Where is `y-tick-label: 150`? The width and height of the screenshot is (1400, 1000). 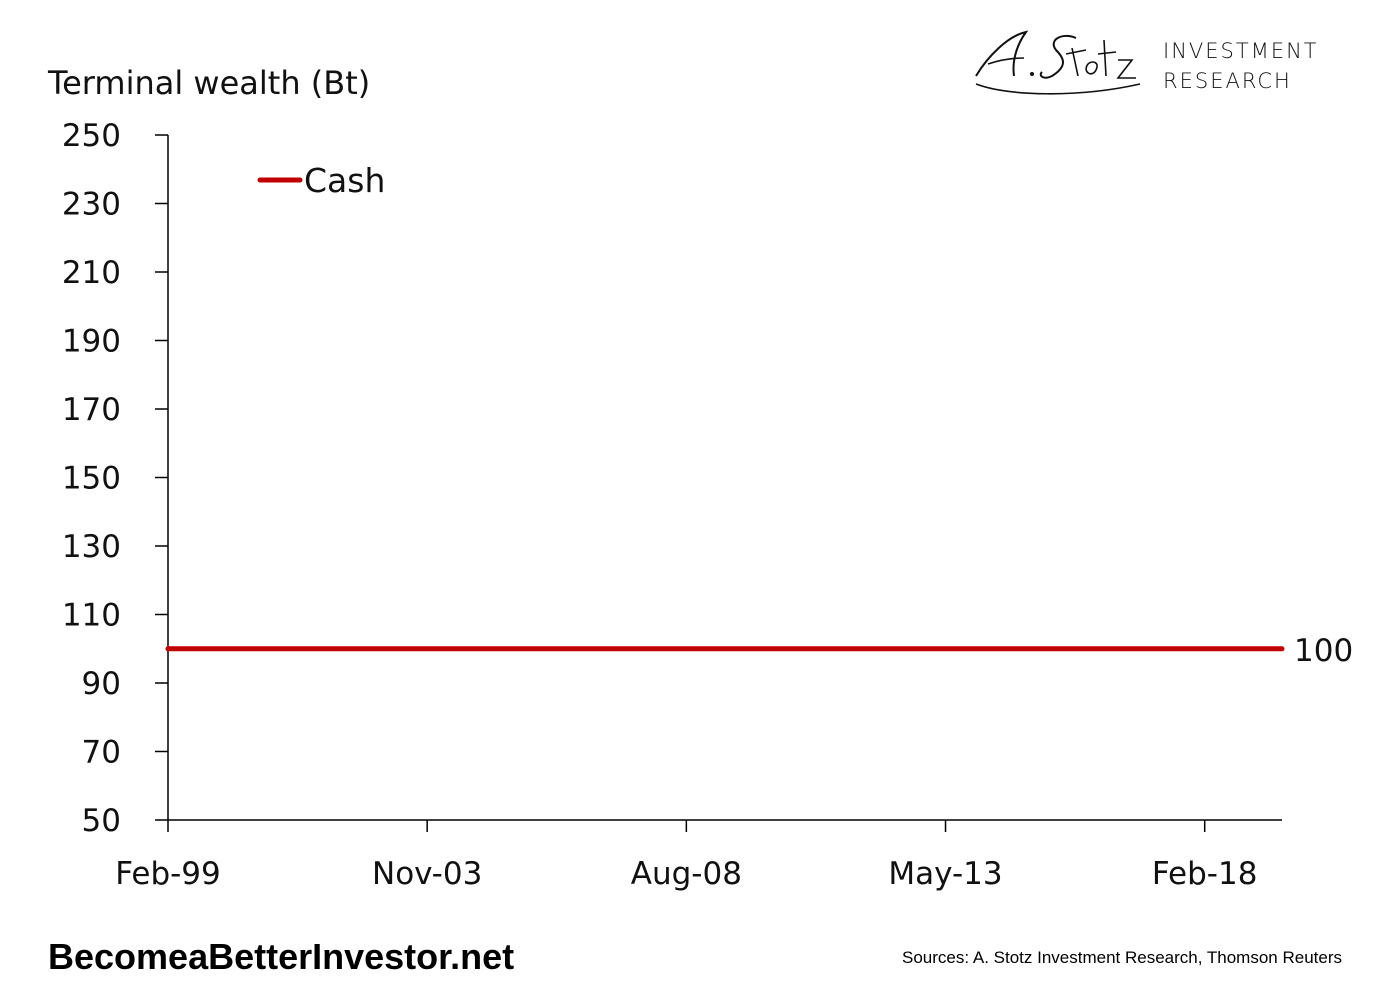
y-tick-label: 150 is located at coordinates (91, 479).